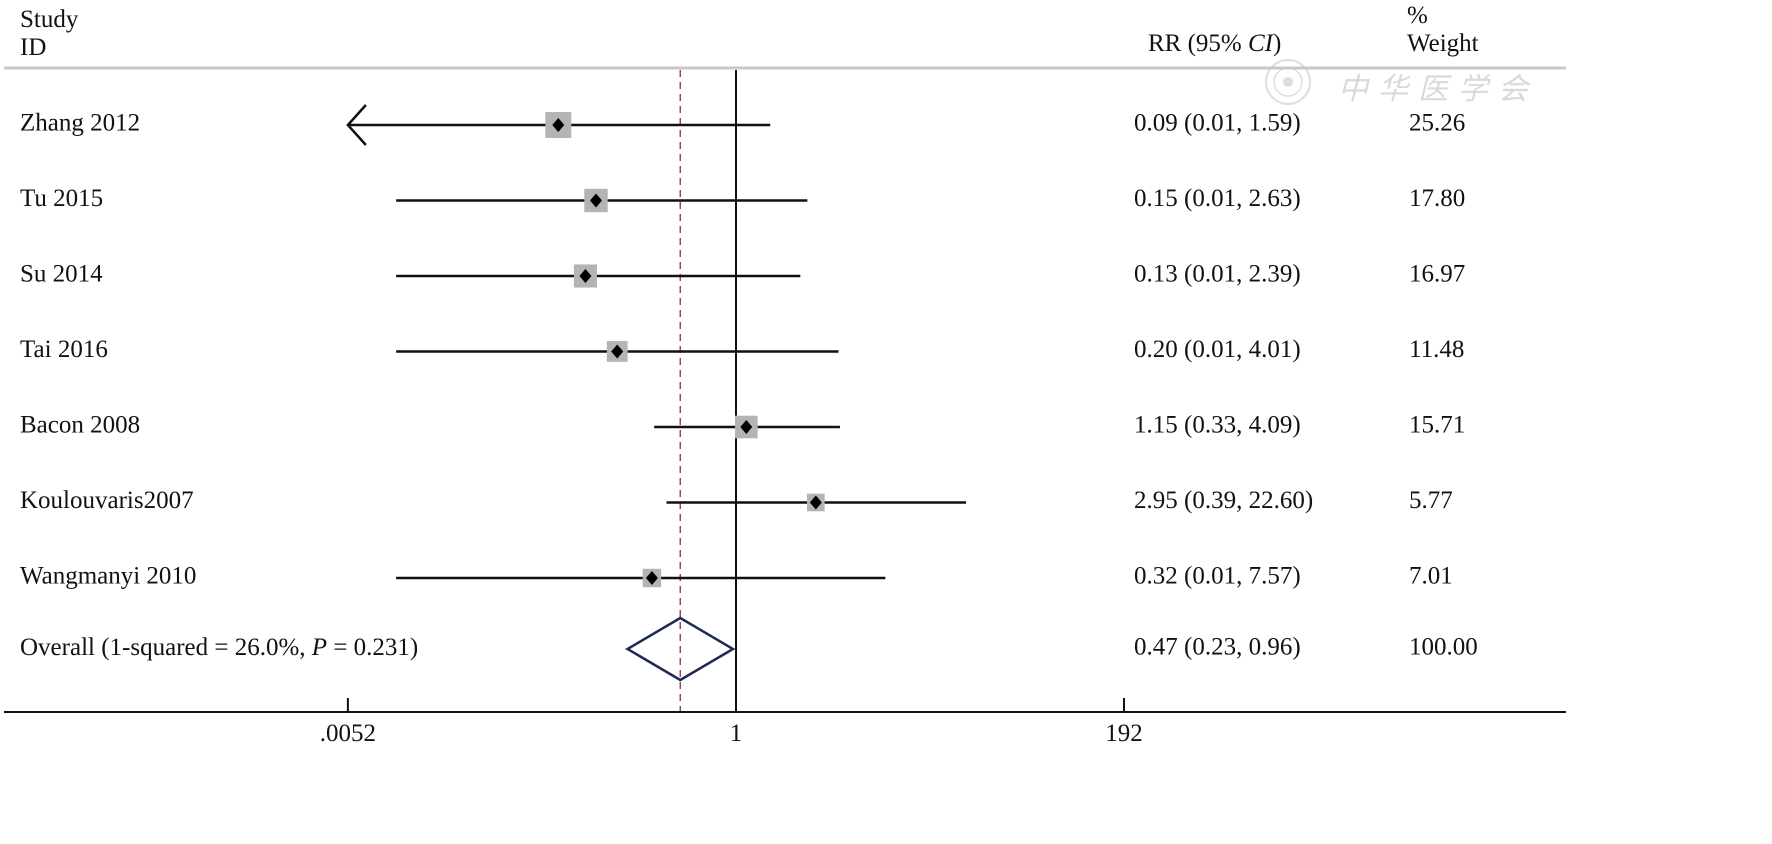 Image resolution: width=1772 pixels, height=844 pixels. I want to click on weight-value: 16.97, so click(1437, 274).